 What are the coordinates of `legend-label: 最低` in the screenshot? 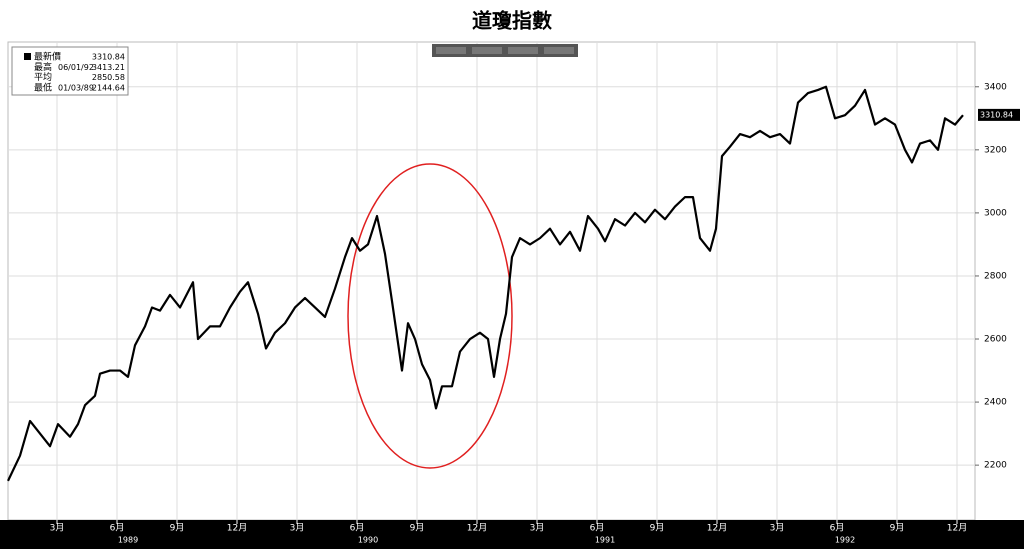 It's located at (43, 87).